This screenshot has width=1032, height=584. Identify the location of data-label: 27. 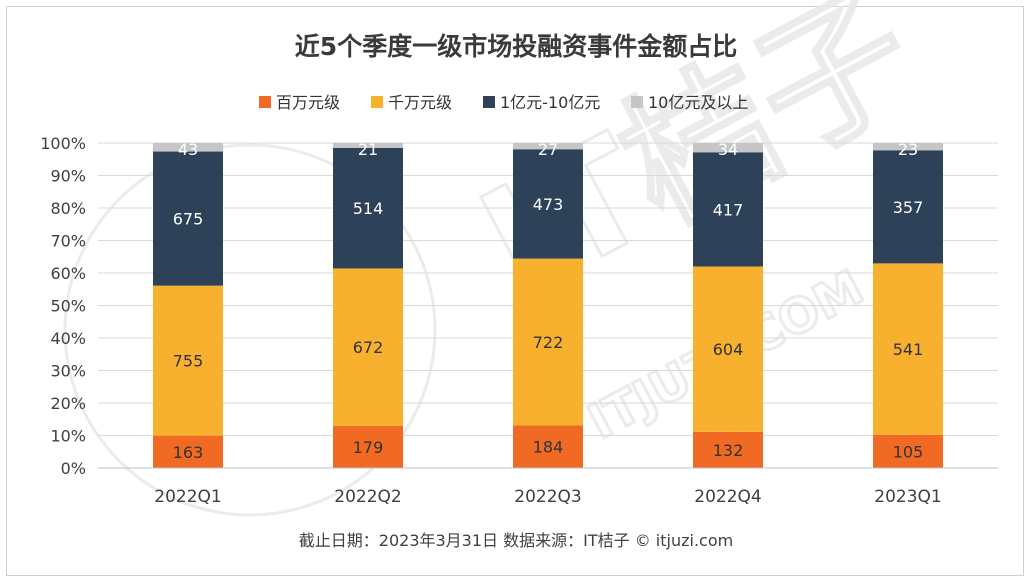
(548, 149).